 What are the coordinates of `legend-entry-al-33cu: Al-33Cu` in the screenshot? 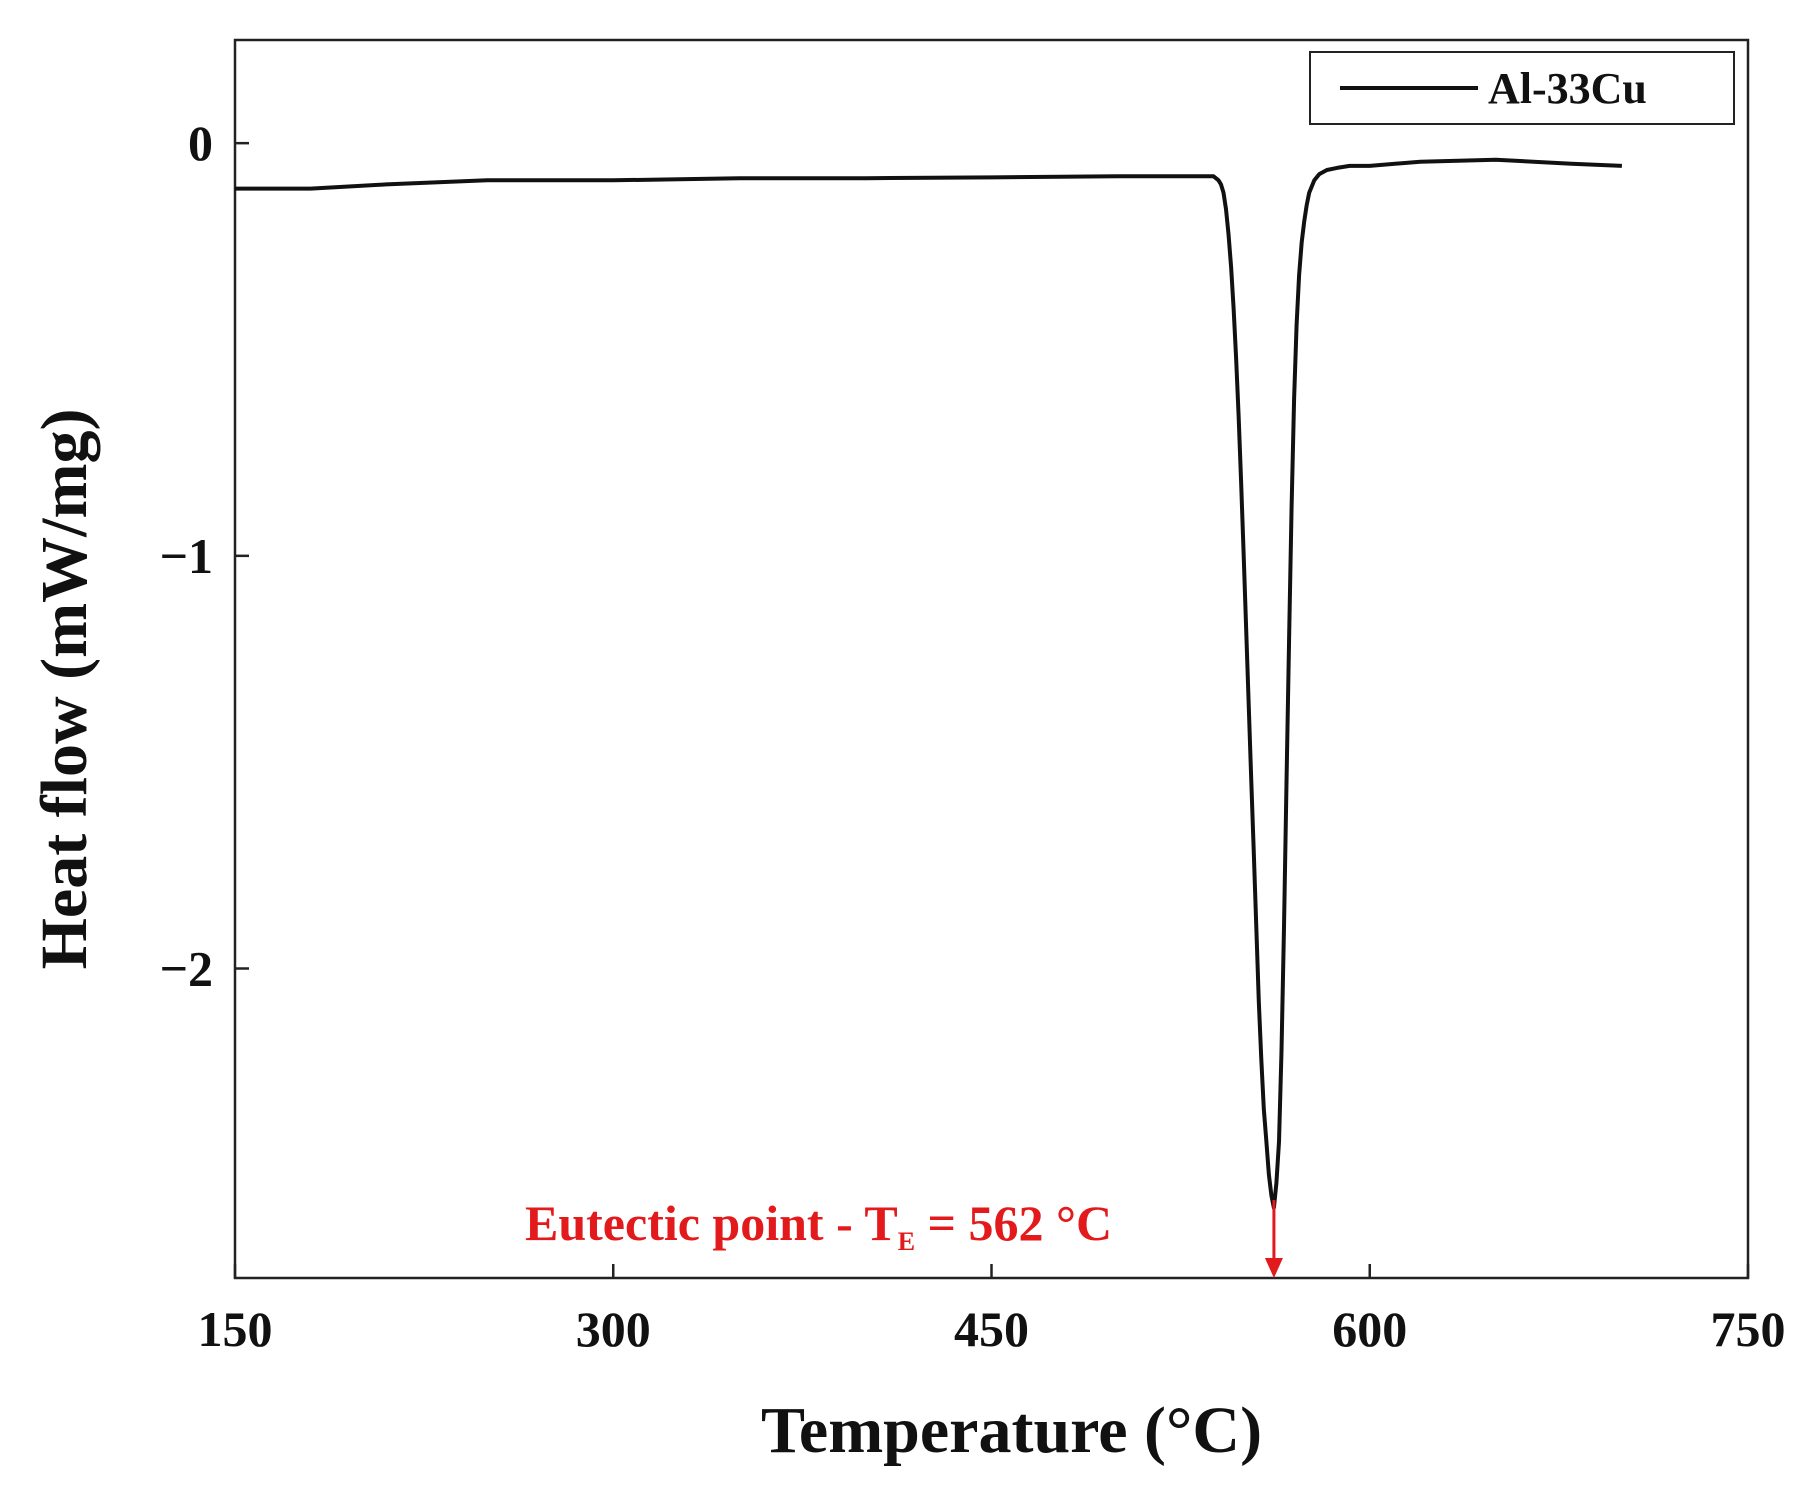 It's located at (1567, 88).